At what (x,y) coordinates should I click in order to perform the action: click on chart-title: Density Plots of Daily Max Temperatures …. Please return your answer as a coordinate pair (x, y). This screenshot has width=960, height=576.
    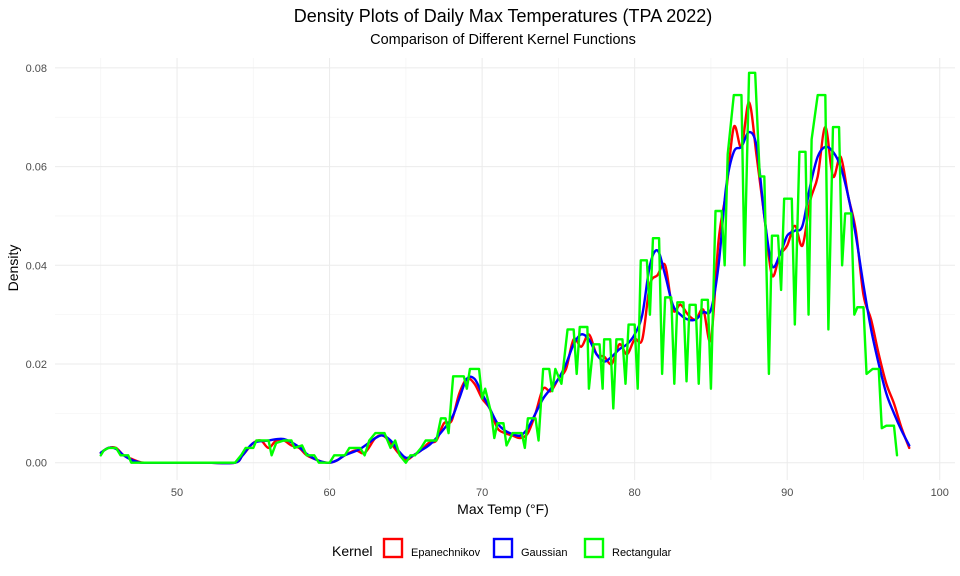
    Looking at the image, I should click on (503, 16).